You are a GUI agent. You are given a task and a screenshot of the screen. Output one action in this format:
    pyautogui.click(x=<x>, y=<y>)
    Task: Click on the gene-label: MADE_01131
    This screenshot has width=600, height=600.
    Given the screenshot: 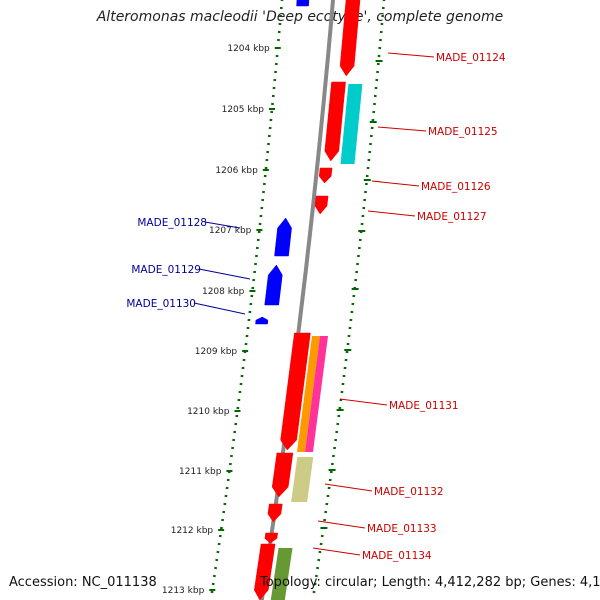 What is the action you would take?
    pyautogui.click(x=424, y=406)
    